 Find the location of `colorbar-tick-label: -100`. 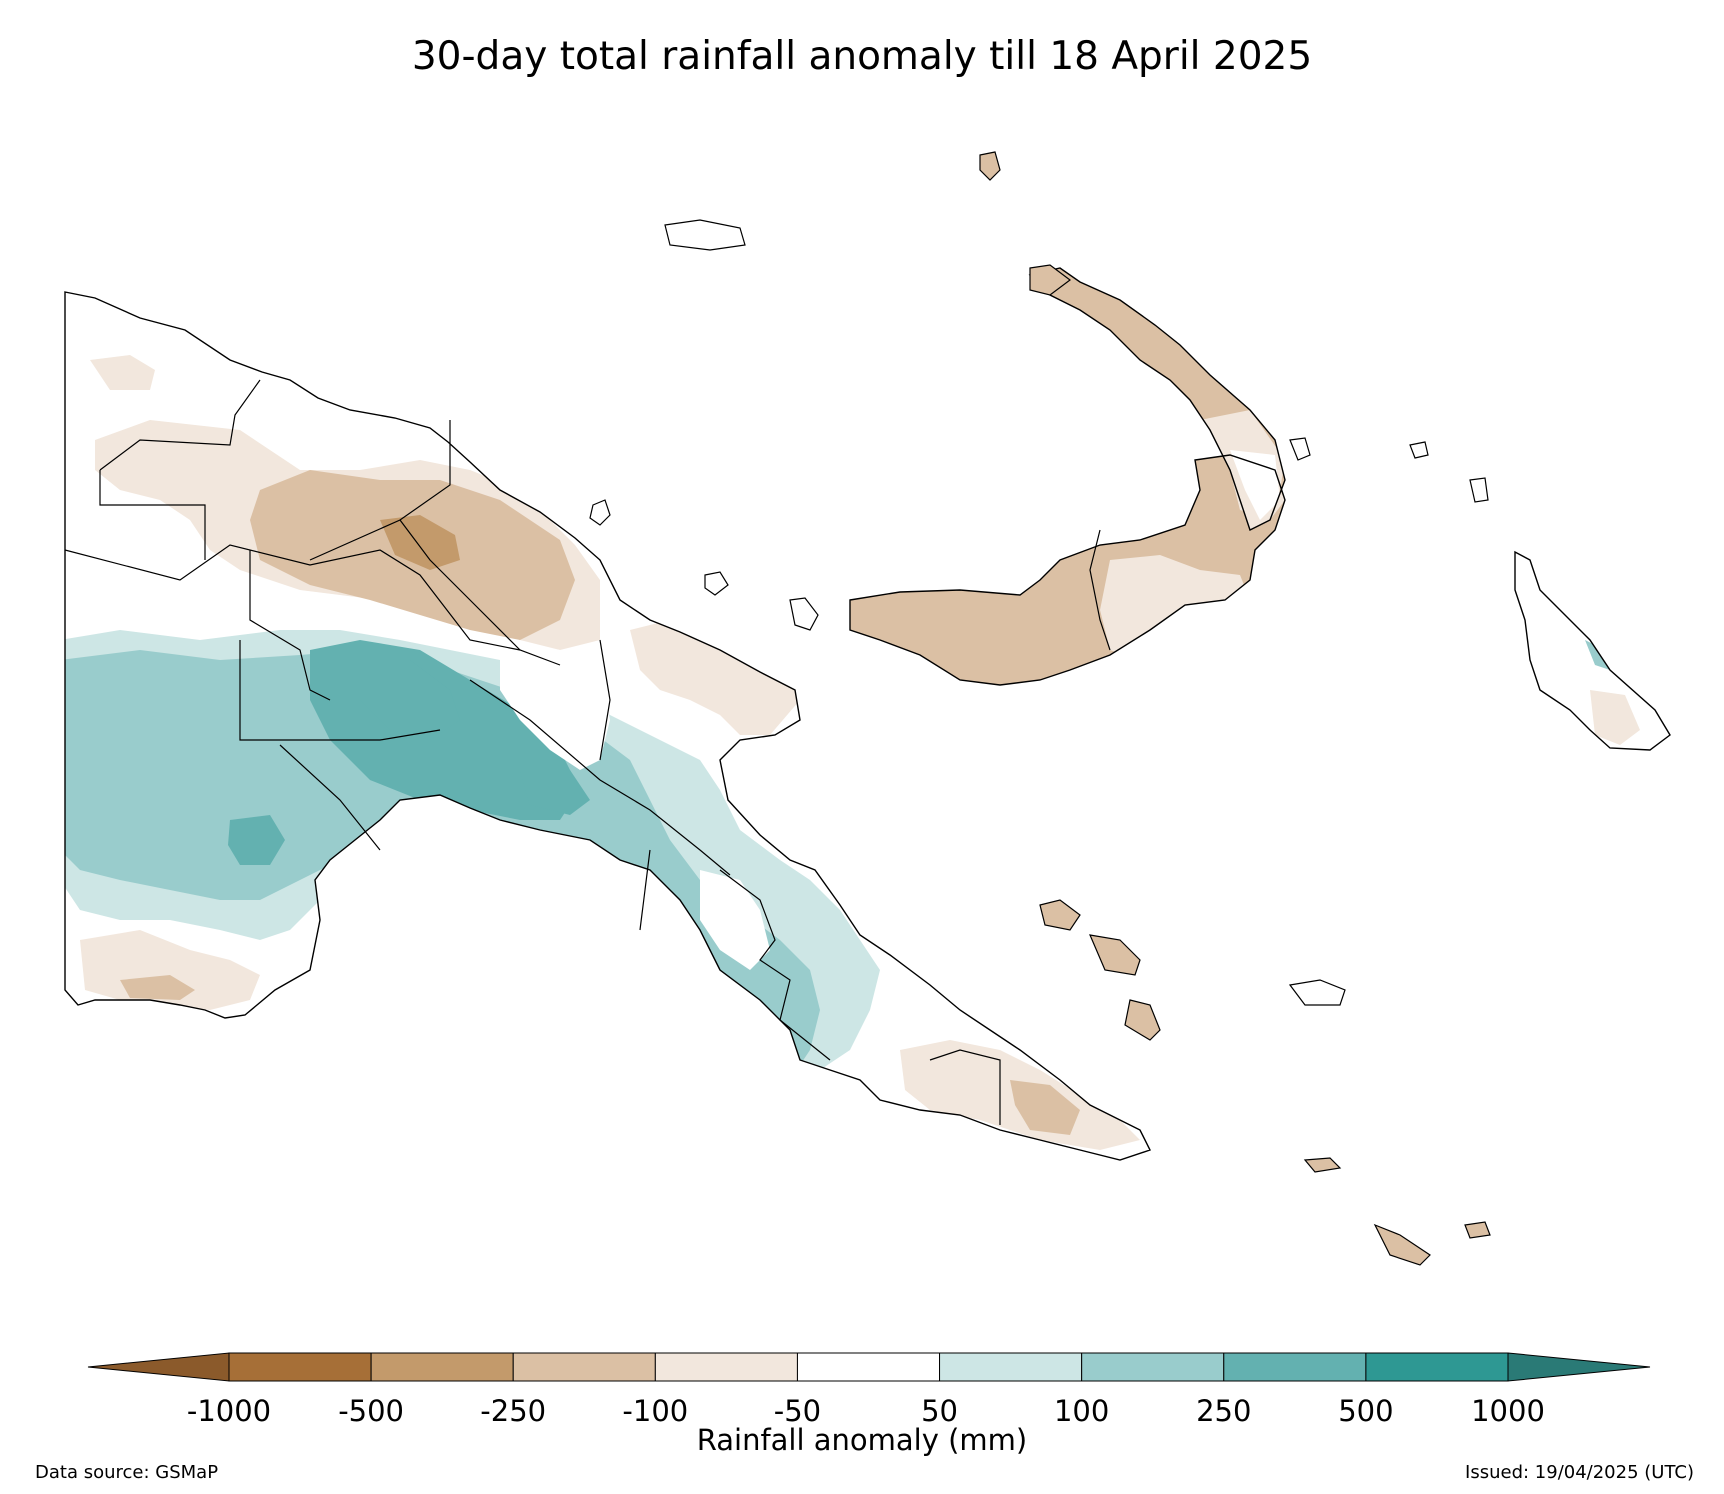

colorbar-tick-label: -100 is located at coordinates (655, 1411).